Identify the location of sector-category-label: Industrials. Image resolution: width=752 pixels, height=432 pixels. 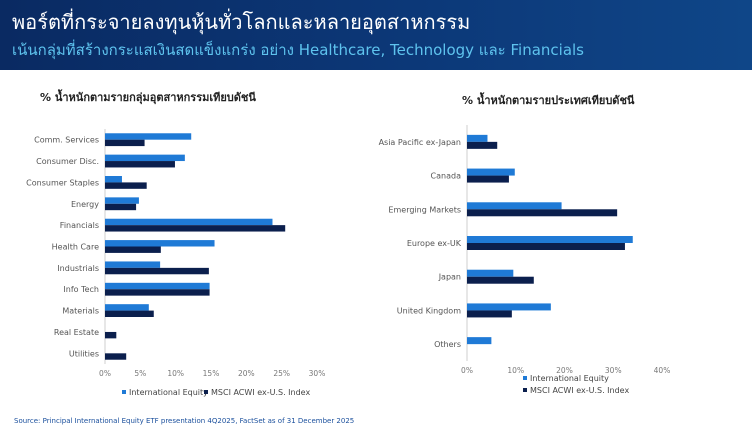
(78, 268).